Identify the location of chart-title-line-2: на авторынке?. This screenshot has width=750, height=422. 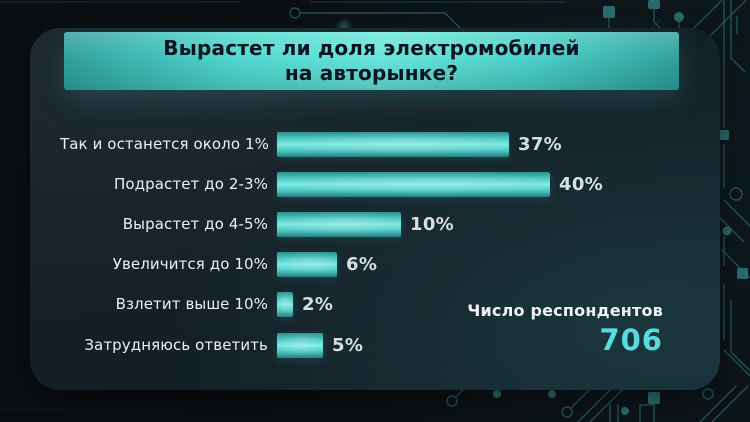
(371, 73).